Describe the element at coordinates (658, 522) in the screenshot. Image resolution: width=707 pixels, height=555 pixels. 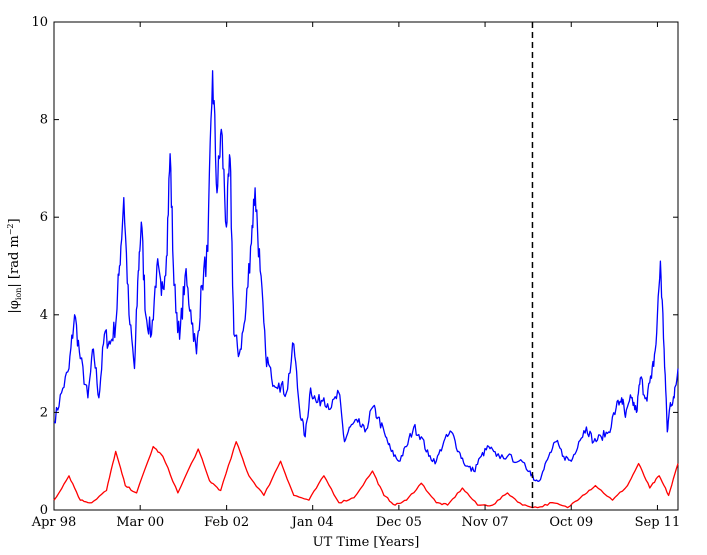
I see `x-tick-label: Sep 11` at that location.